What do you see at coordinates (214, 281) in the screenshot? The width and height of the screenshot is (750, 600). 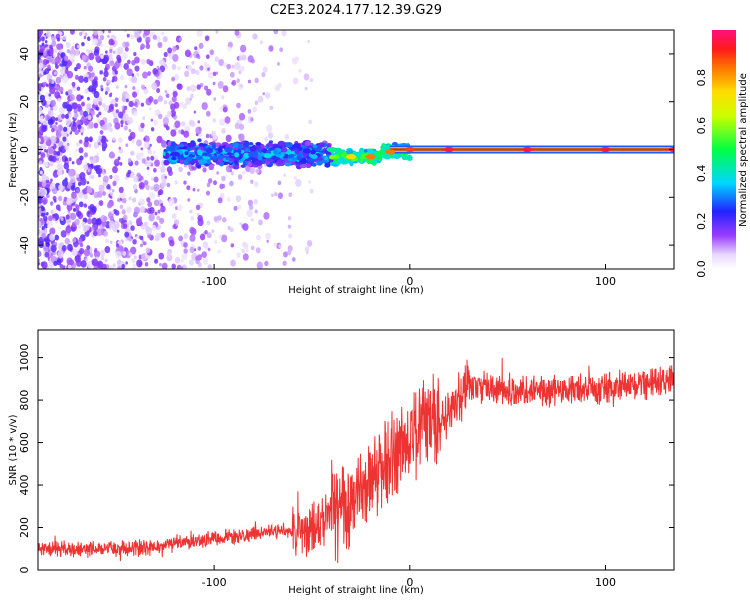 I see `x-tick-label: -100` at bounding box center [214, 281].